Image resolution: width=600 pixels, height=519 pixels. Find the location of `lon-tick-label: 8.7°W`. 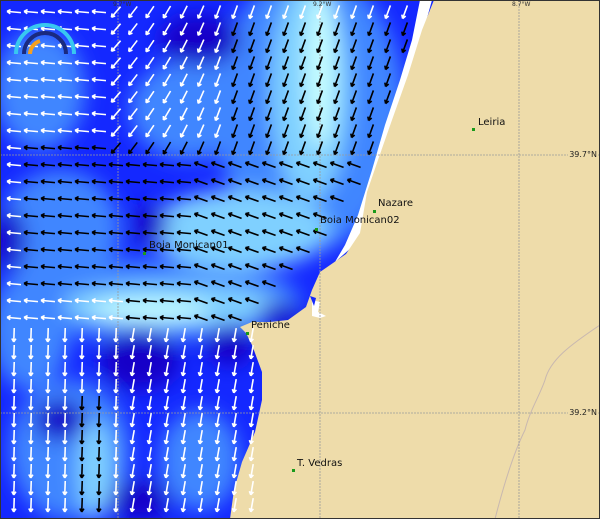

lon-tick-label: 8.7°W is located at coordinates (521, 4).